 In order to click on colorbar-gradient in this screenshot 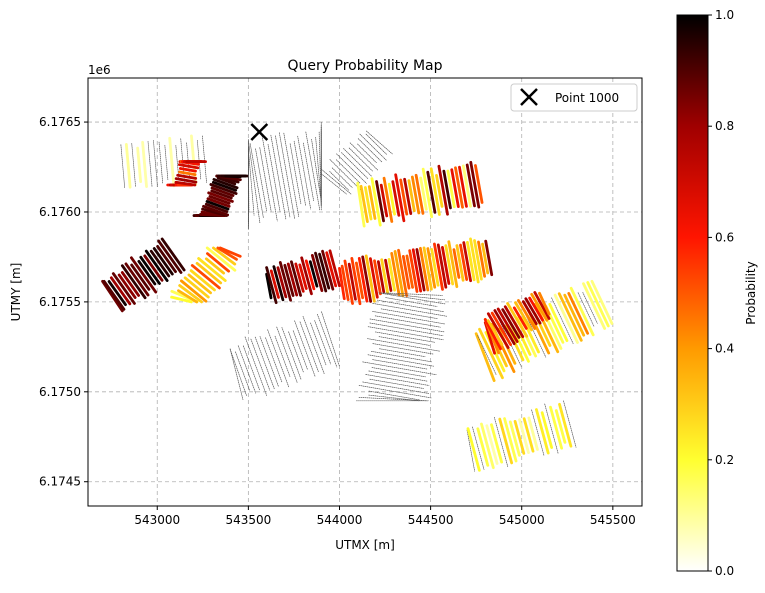, I will do `click(692, 293)`.